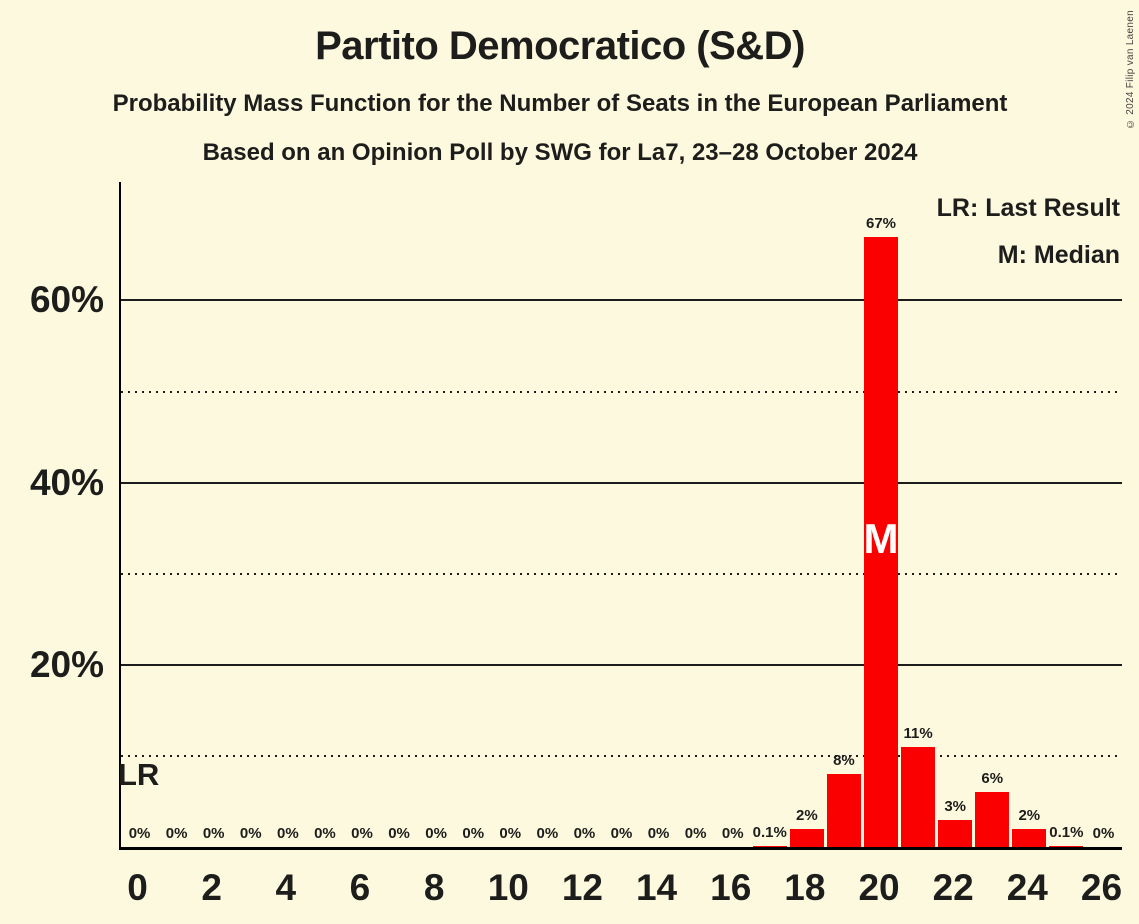  Describe the element at coordinates (695, 833) in the screenshot. I see `bar-value-label-seat-15: 0%` at that location.